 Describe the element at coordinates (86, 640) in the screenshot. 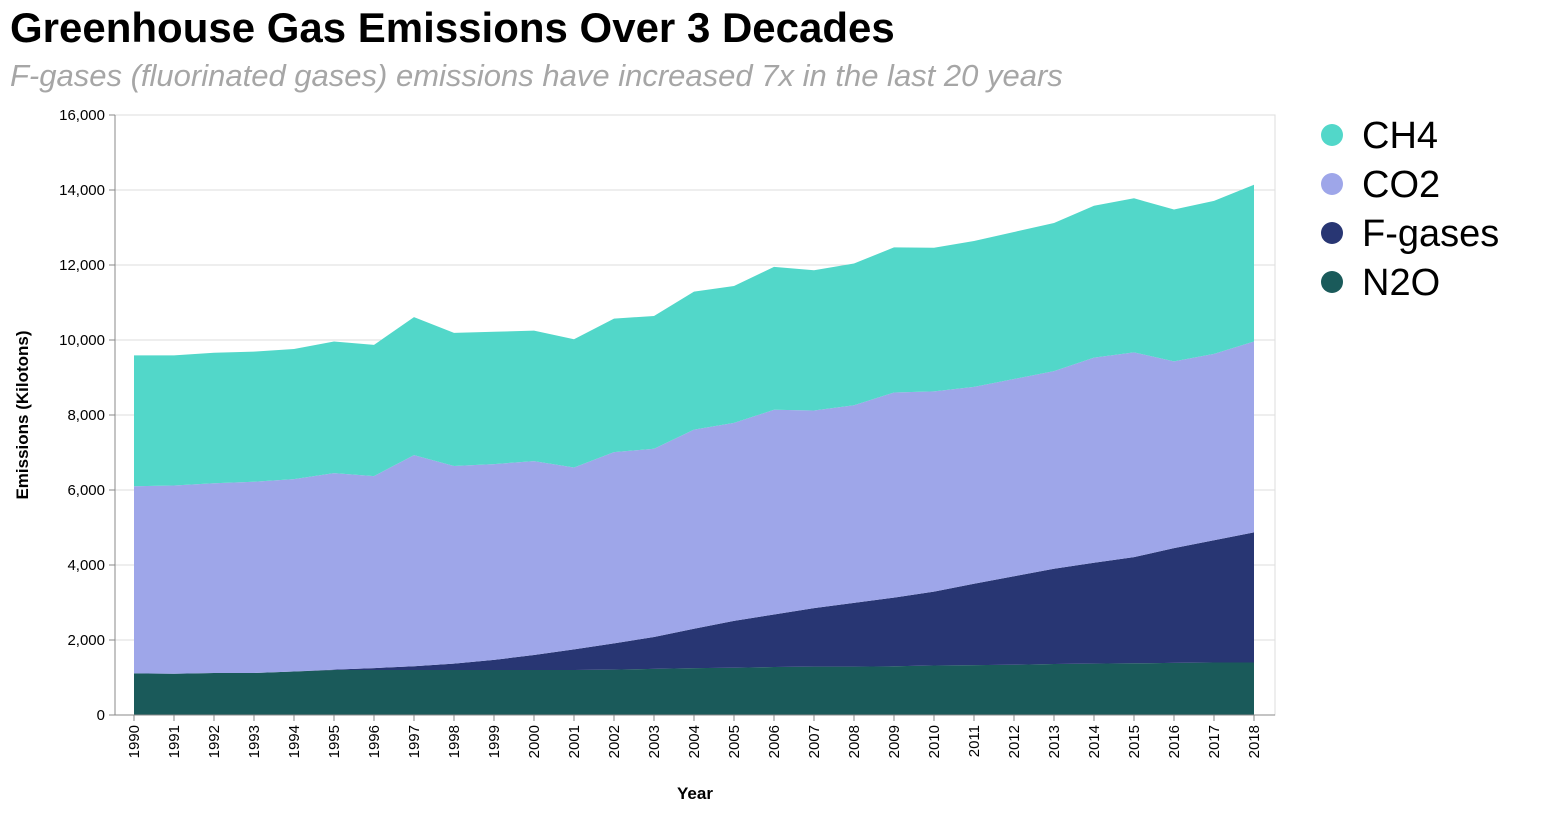

I see `y-tick-label: 2,000` at that location.